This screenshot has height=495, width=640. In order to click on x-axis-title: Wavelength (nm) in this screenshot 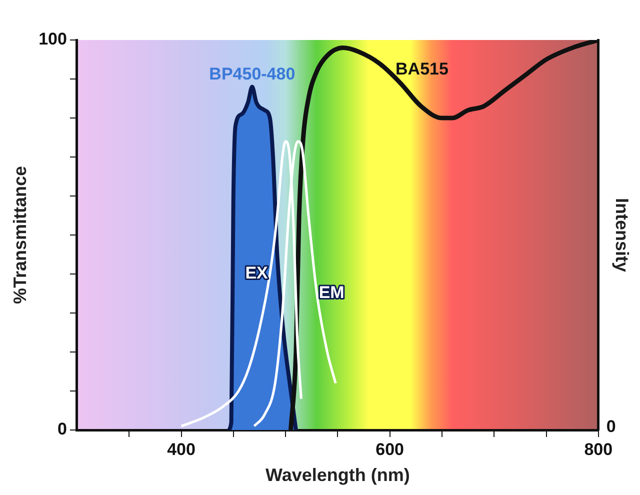, I will do `click(338, 475)`.